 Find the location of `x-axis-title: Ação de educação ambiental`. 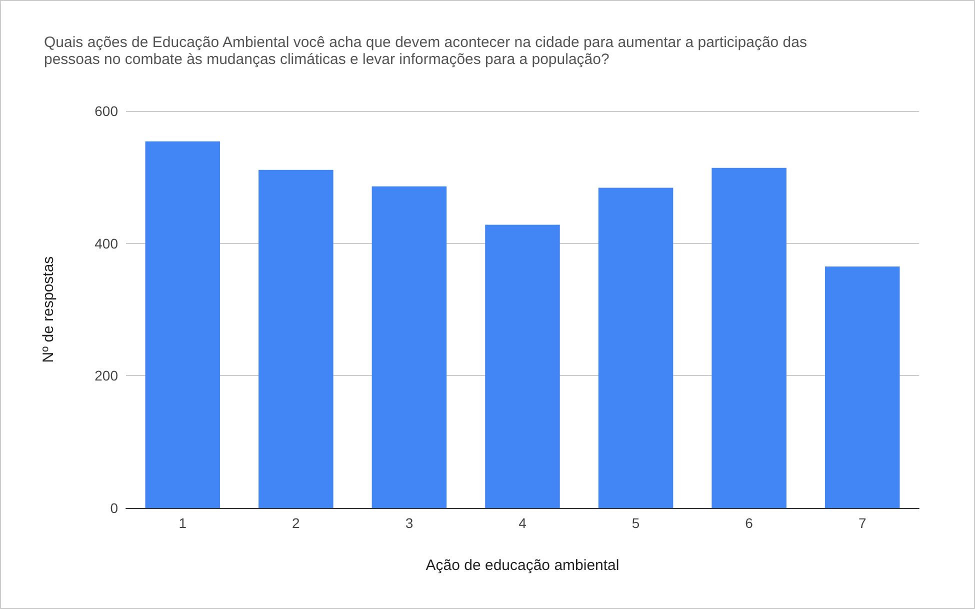

x-axis-title: Ação de educação ambiental is located at coordinates (523, 565).